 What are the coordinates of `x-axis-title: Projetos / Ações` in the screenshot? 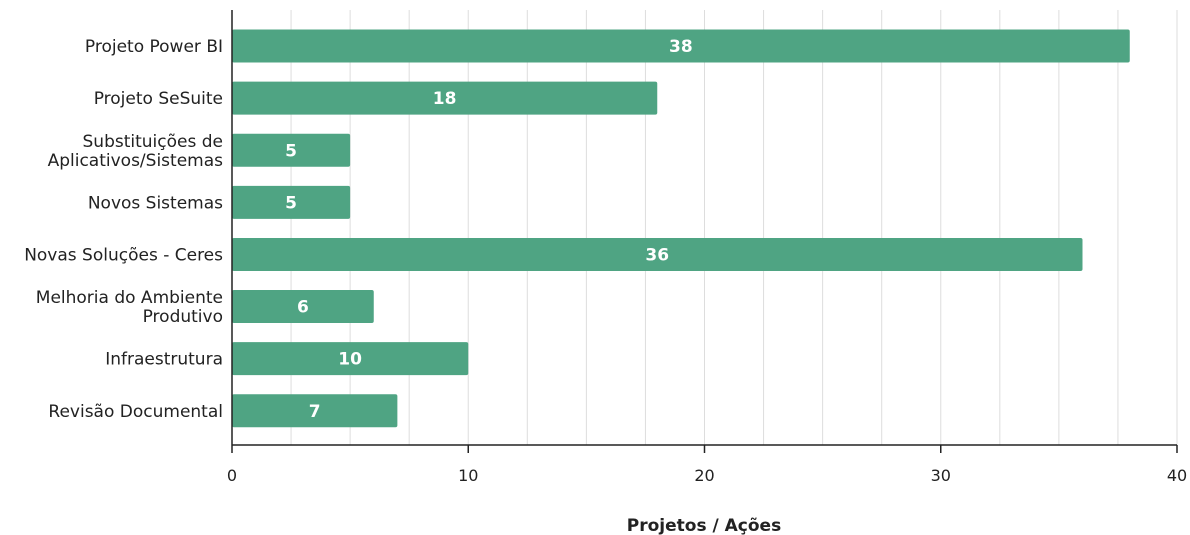 It's located at (704, 525).